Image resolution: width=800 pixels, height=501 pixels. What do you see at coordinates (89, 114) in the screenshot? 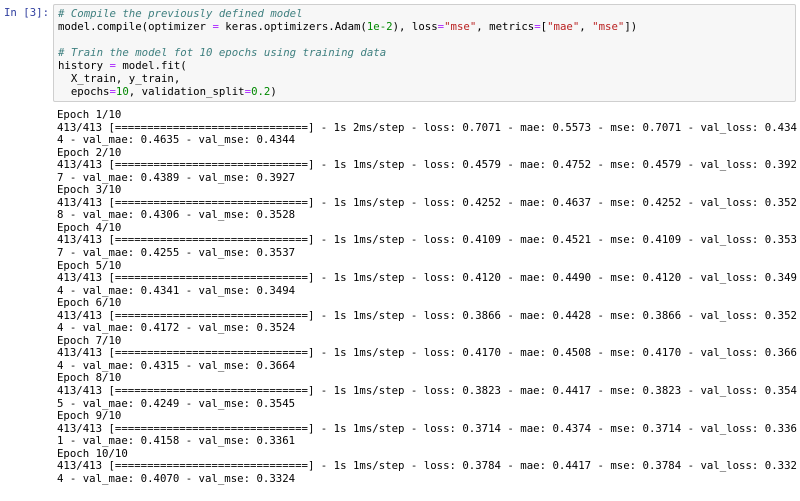
I see `epoch-header: Epoch 1/10` at bounding box center [89, 114].